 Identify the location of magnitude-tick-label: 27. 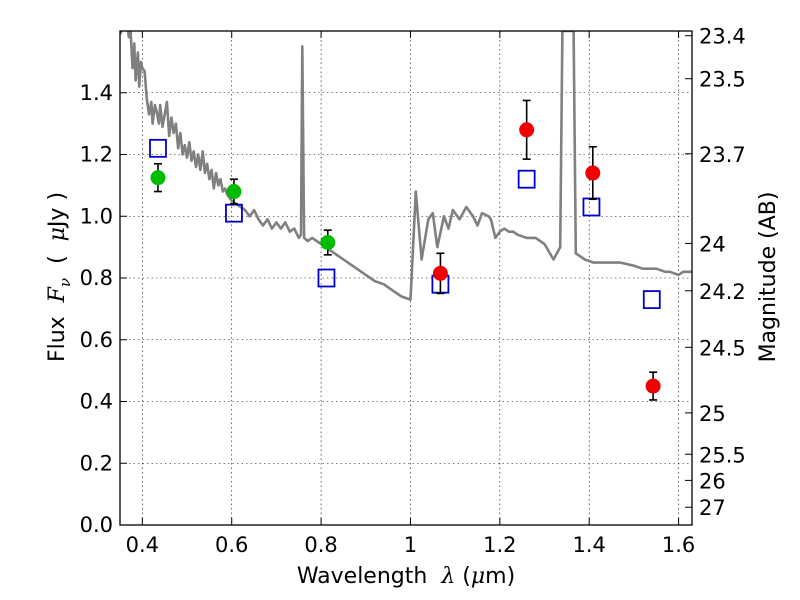
(712, 508).